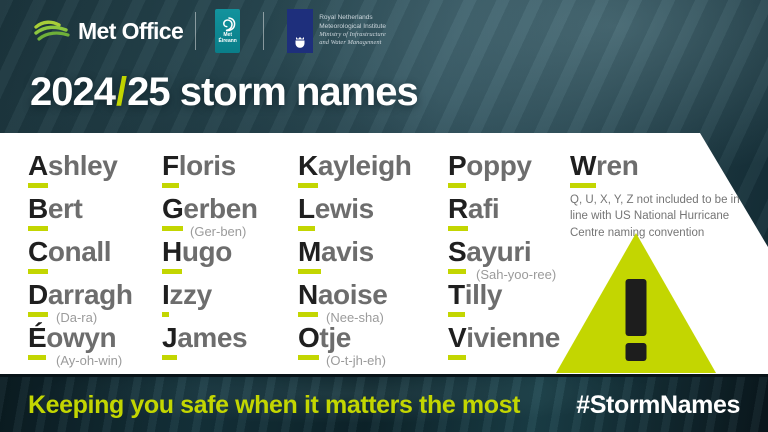  What do you see at coordinates (300, 42) in the screenshot?
I see `knmi-crest-icon` at bounding box center [300, 42].